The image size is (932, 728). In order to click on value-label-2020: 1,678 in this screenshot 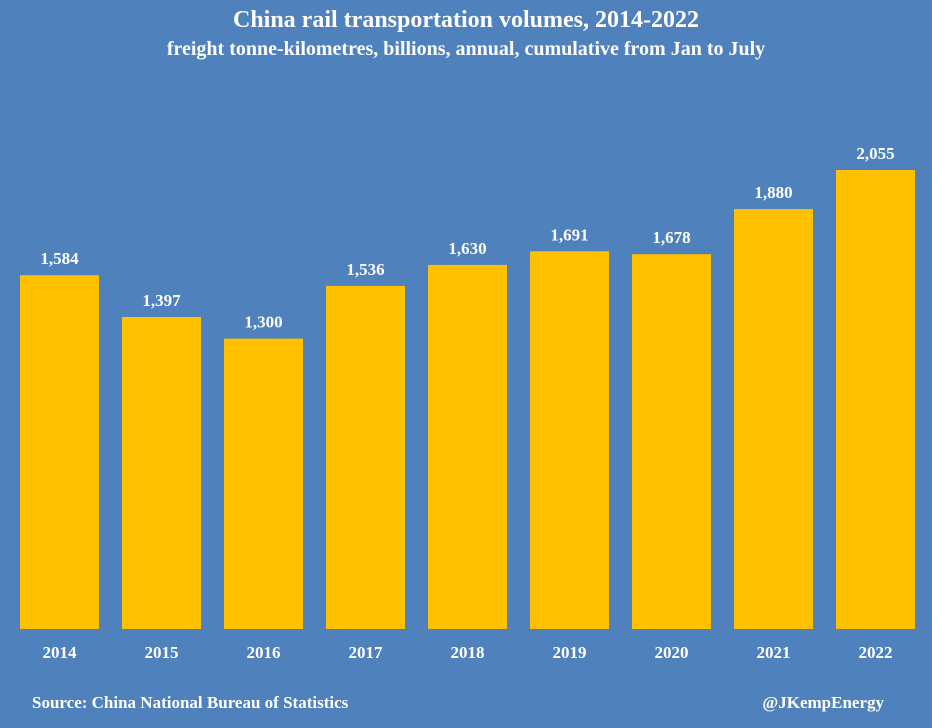, I will do `click(671, 237)`.